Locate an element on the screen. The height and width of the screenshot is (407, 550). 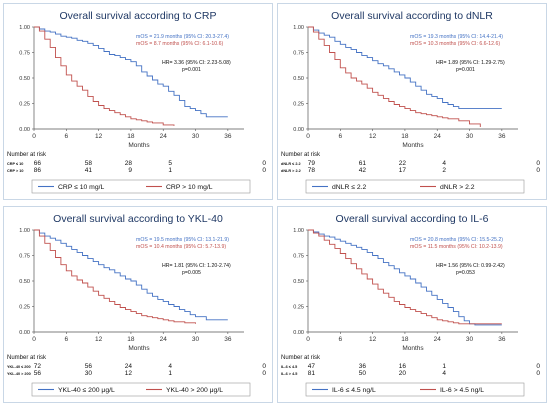
median-os-annotation: mOS = 11.5 months (95% CI: 10.2-13.9) is located at coordinates (456, 247).